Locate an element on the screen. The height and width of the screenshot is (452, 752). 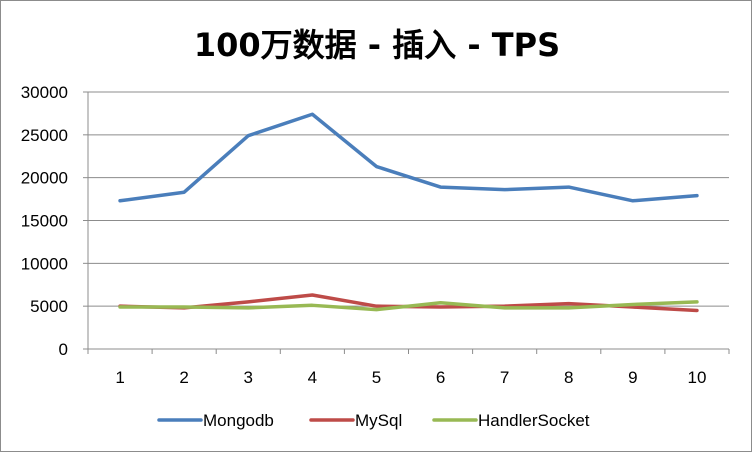
x-tick-label: 9 is located at coordinates (632, 377).